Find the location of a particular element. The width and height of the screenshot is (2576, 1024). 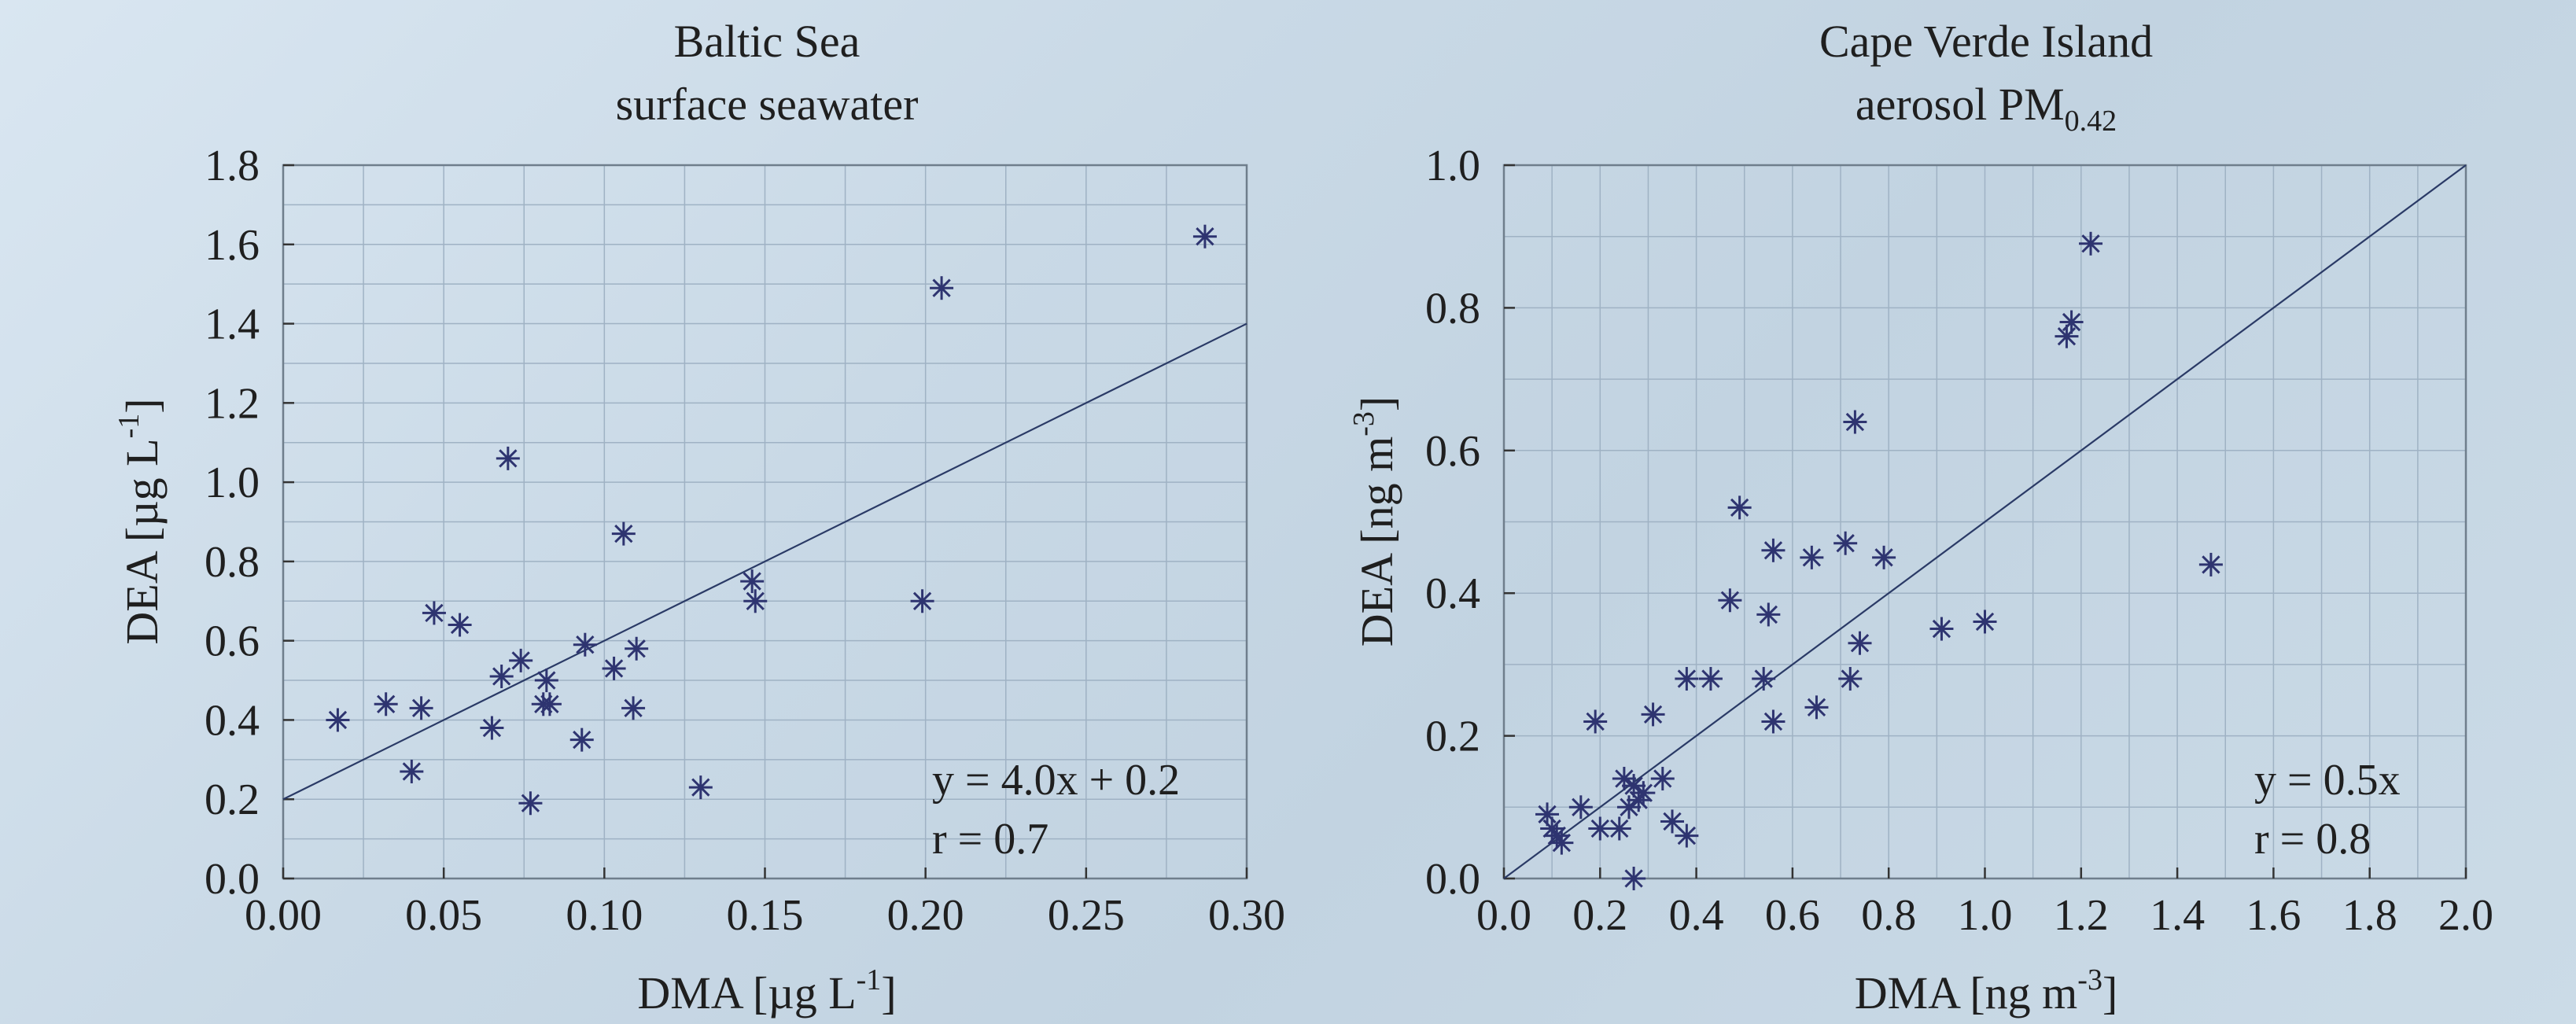

x-tick-label: 0.05 is located at coordinates (443, 915).